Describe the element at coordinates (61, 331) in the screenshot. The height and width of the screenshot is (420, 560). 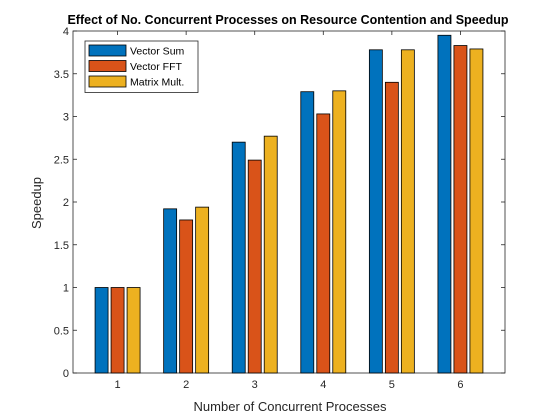
I see `y-tick-label: 0.5` at that location.